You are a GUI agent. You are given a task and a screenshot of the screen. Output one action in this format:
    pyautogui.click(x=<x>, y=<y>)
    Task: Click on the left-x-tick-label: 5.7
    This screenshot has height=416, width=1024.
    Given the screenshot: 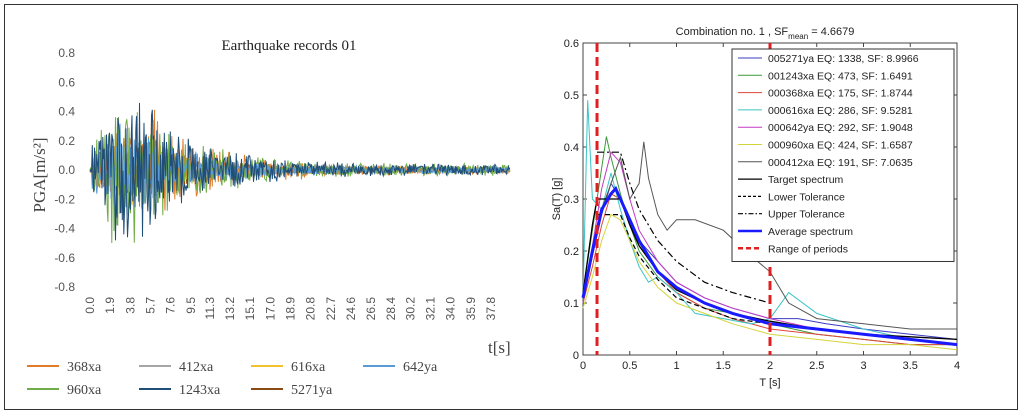 What is the action you would take?
    pyautogui.click(x=150, y=305)
    